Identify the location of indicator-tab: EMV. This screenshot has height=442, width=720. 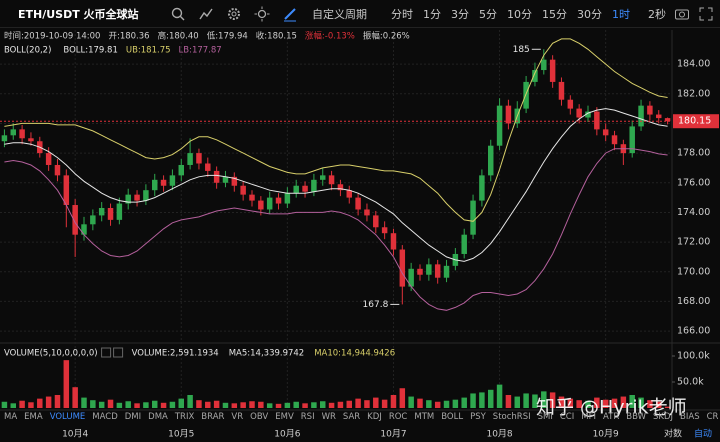
(284, 417).